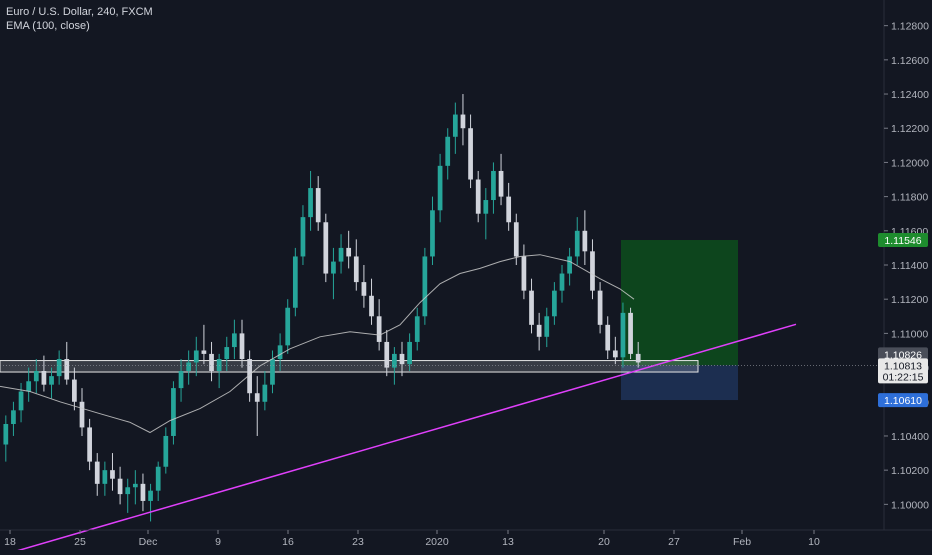  I want to click on price-tick-label: 1.12600, so click(910, 61).